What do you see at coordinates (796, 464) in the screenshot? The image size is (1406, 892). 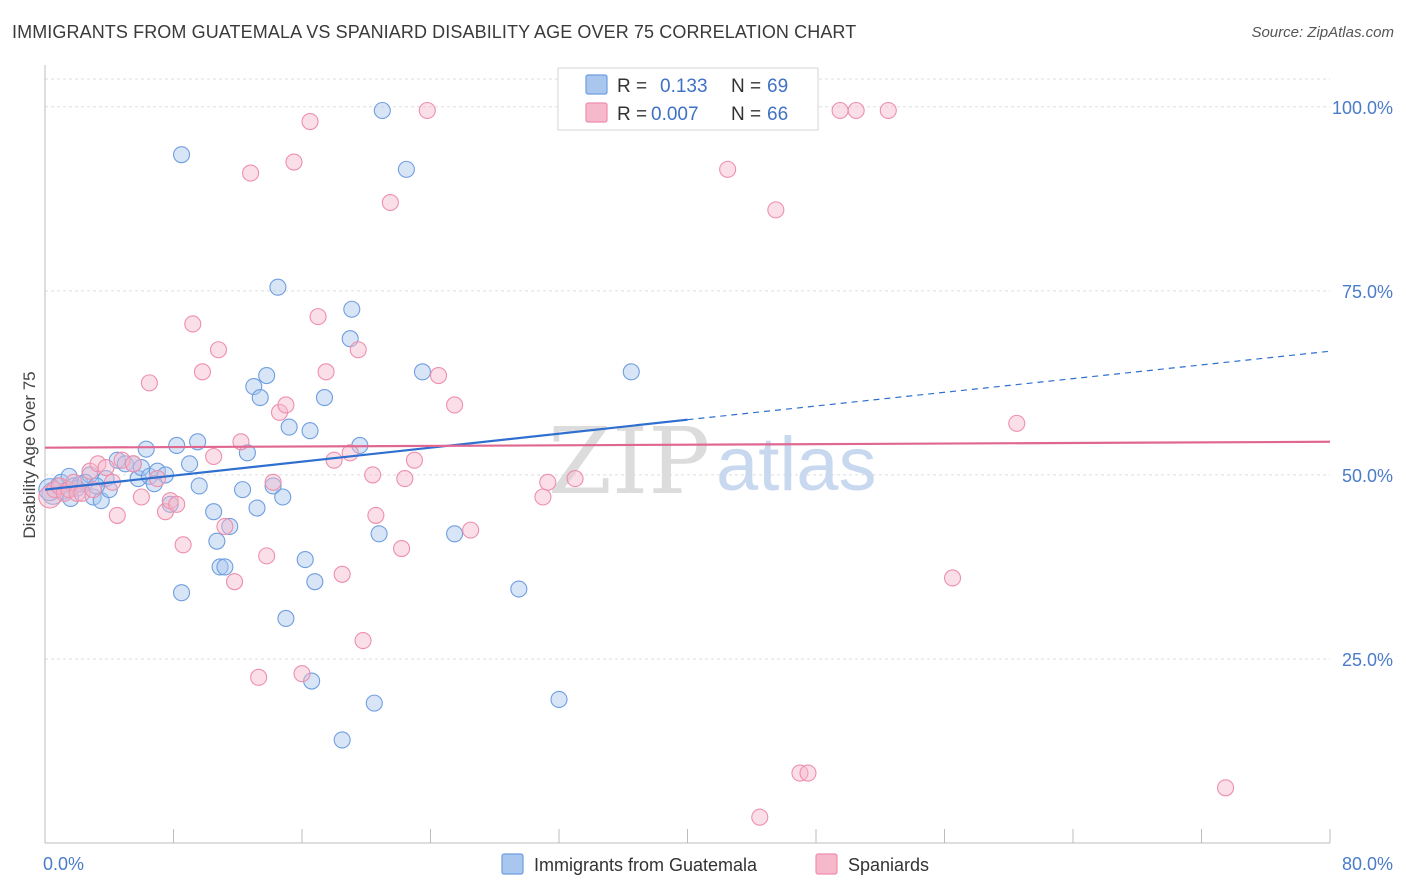 I see `watermark-atlas: atlas` at bounding box center [796, 464].